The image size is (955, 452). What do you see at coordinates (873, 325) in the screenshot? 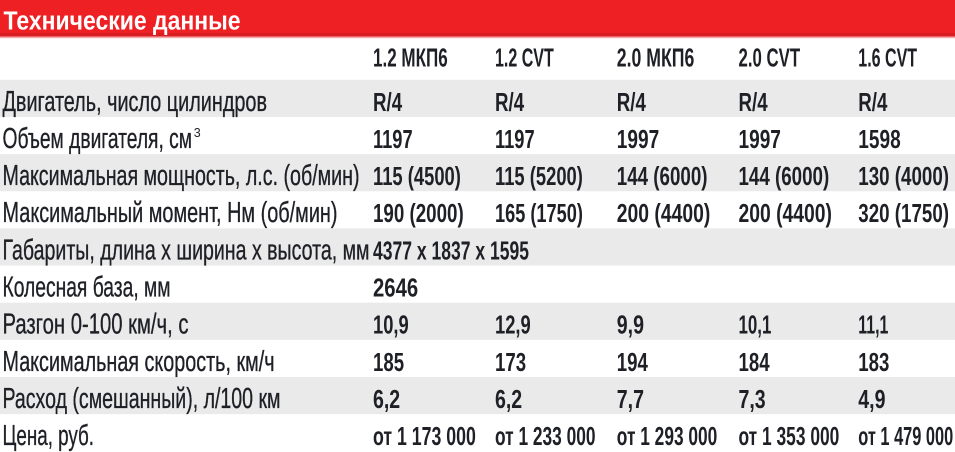
I see `svg-text: 11,1` at bounding box center [873, 325].